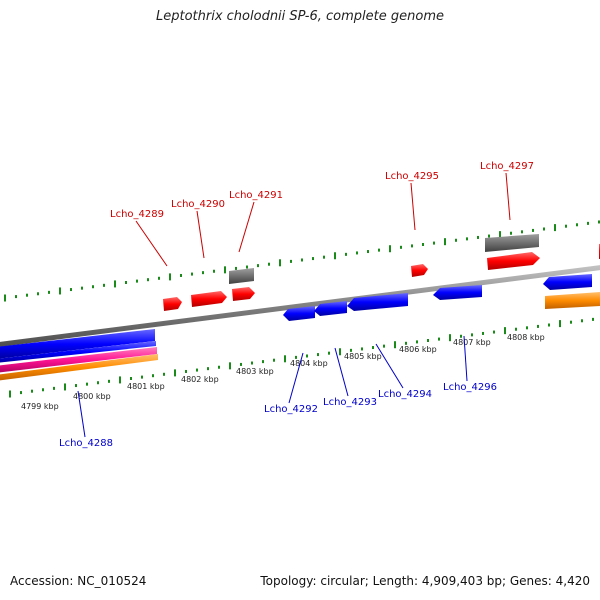  What do you see at coordinates (526, 337) in the screenshot?
I see `scale-label: 4808 kbp` at bounding box center [526, 337].